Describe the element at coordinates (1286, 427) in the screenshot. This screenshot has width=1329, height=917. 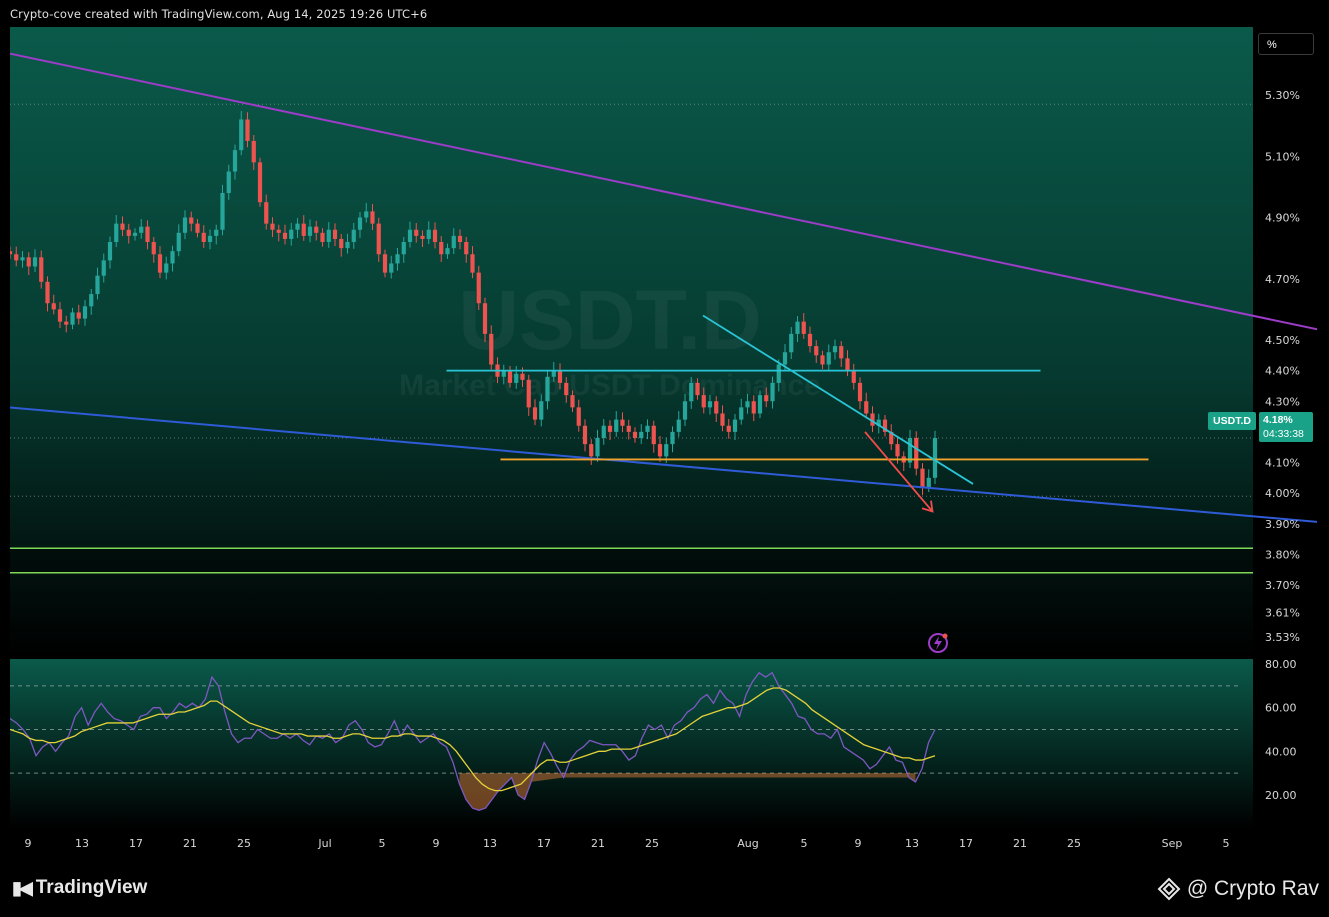
I see `last-price-tag: 4.18% 04:33:38` at that location.